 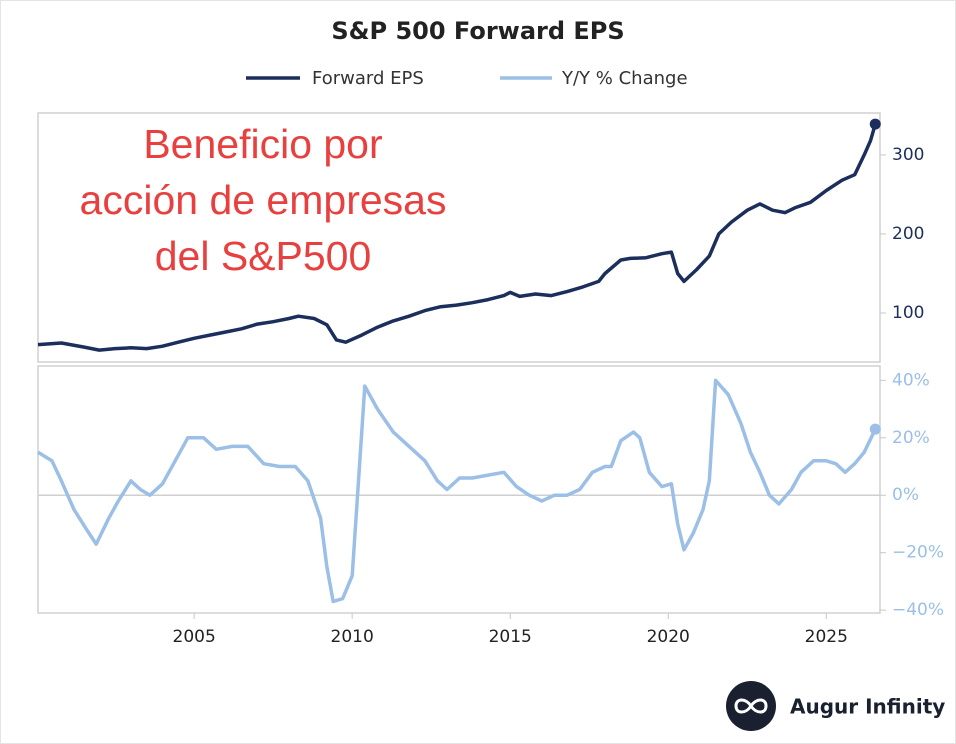 I want to click on y-tick-label: −40%, so click(x=918, y=610).